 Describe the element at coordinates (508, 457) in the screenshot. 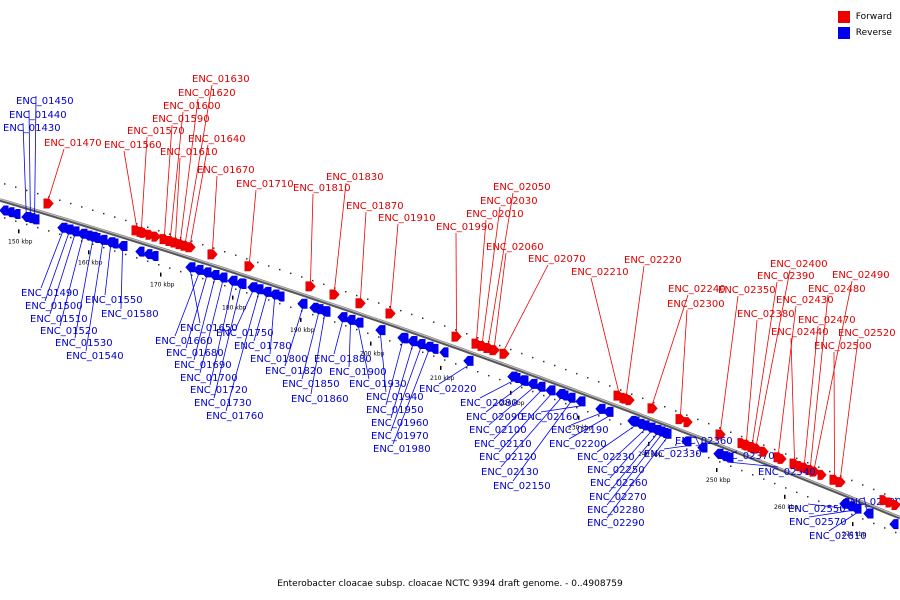

I see `reverse-gene-label: ENC_02120` at that location.